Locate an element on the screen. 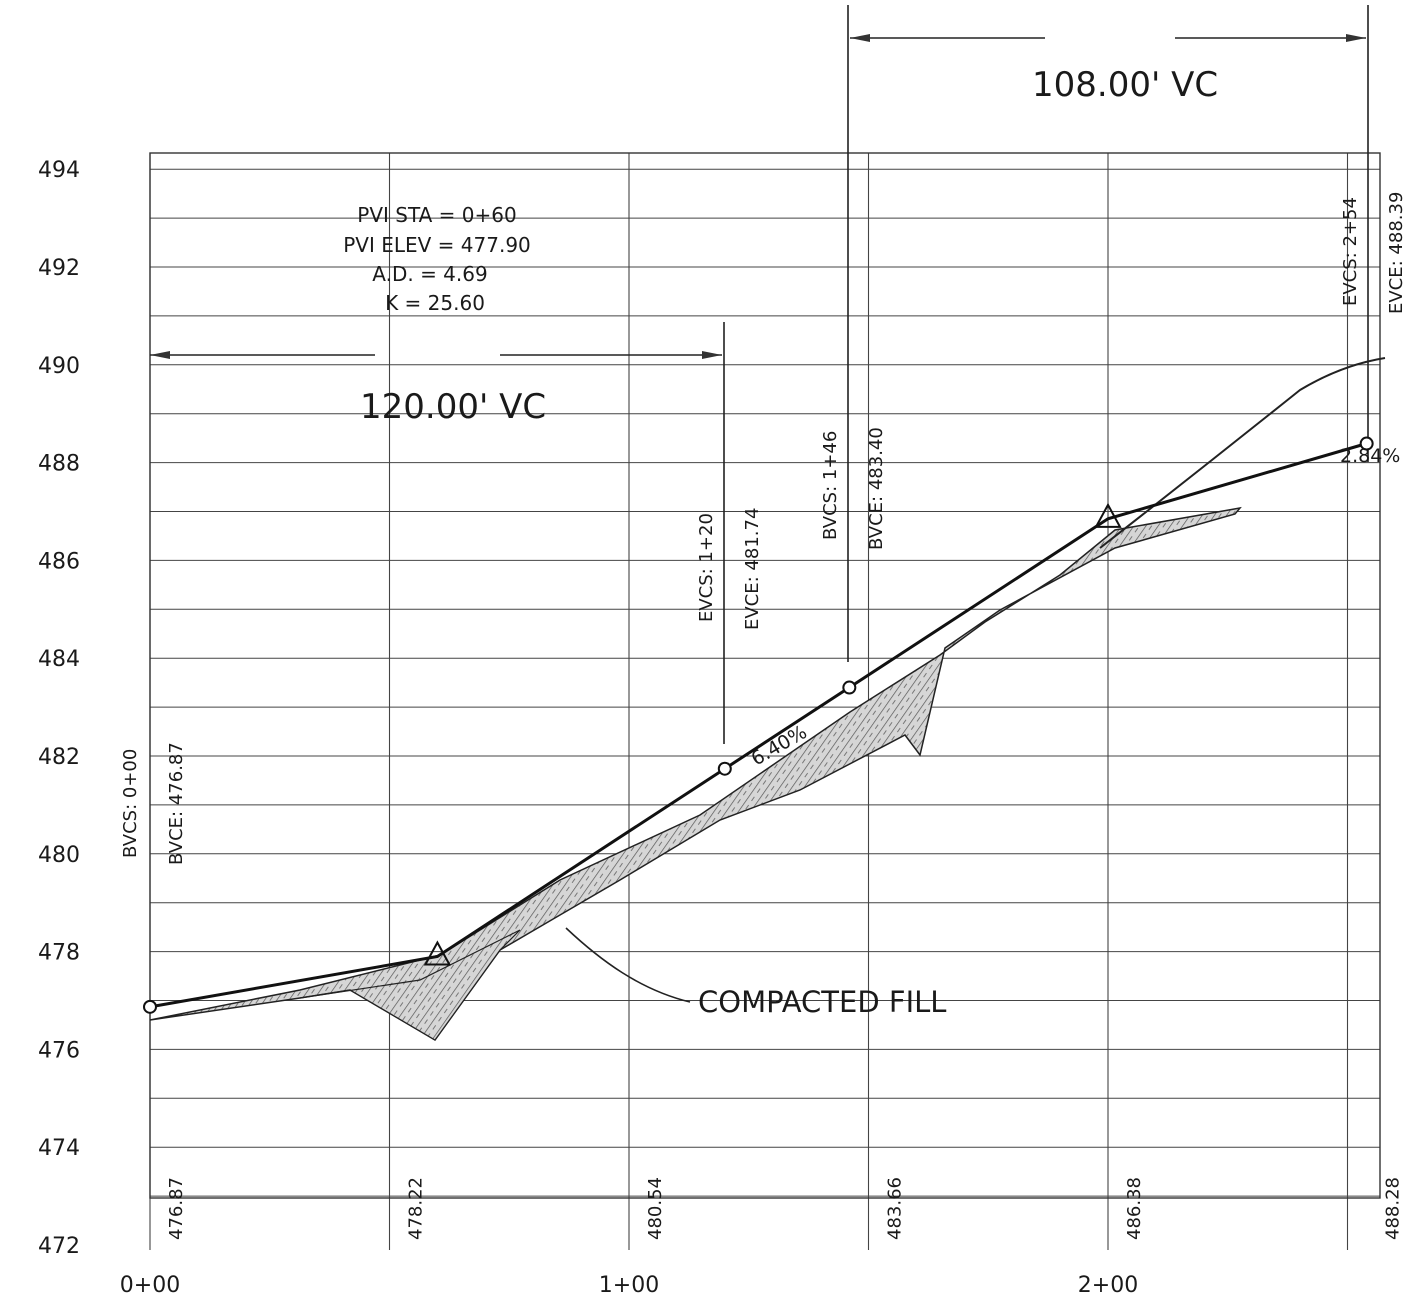 The width and height of the screenshot is (1416, 1312). existing-ground-line is located at coordinates (1242, 453).